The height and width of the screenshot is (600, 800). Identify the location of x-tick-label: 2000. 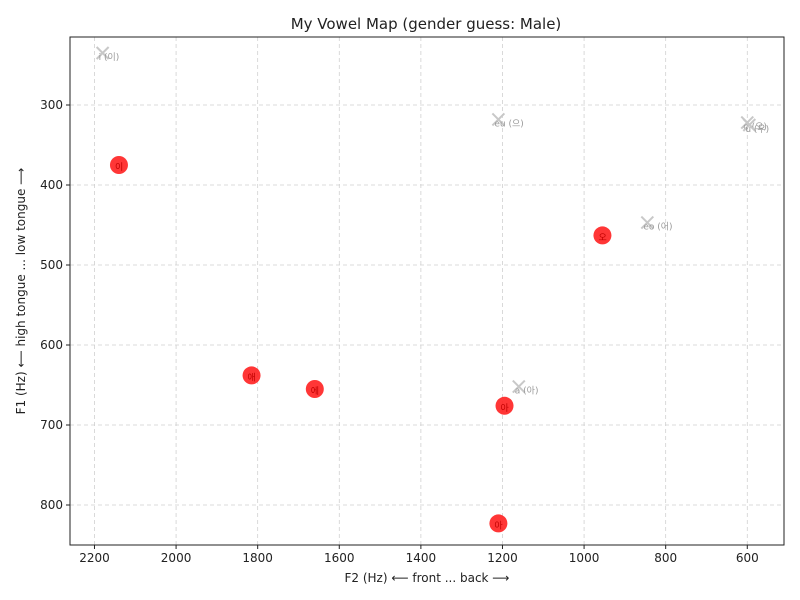
(176, 558).